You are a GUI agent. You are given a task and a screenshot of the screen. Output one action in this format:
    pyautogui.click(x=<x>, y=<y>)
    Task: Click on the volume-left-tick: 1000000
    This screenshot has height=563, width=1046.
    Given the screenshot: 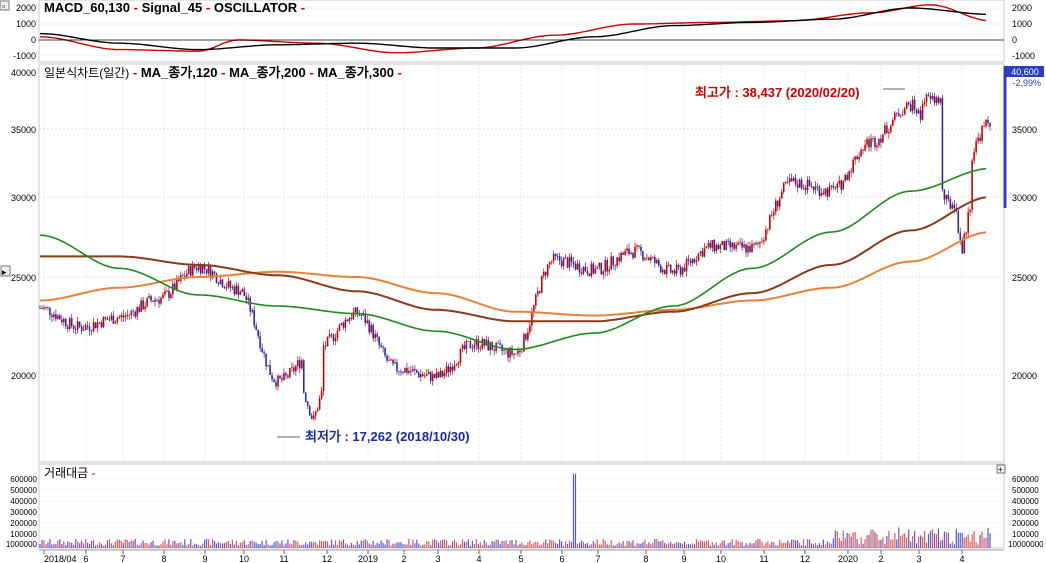 What is the action you would take?
    pyautogui.click(x=22, y=544)
    